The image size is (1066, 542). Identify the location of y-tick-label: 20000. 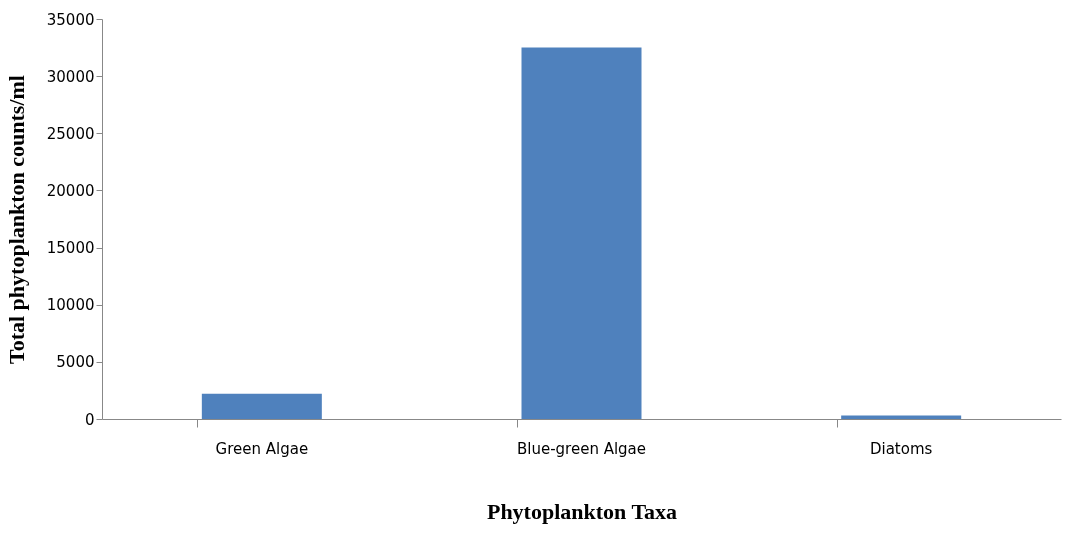
(70, 190).